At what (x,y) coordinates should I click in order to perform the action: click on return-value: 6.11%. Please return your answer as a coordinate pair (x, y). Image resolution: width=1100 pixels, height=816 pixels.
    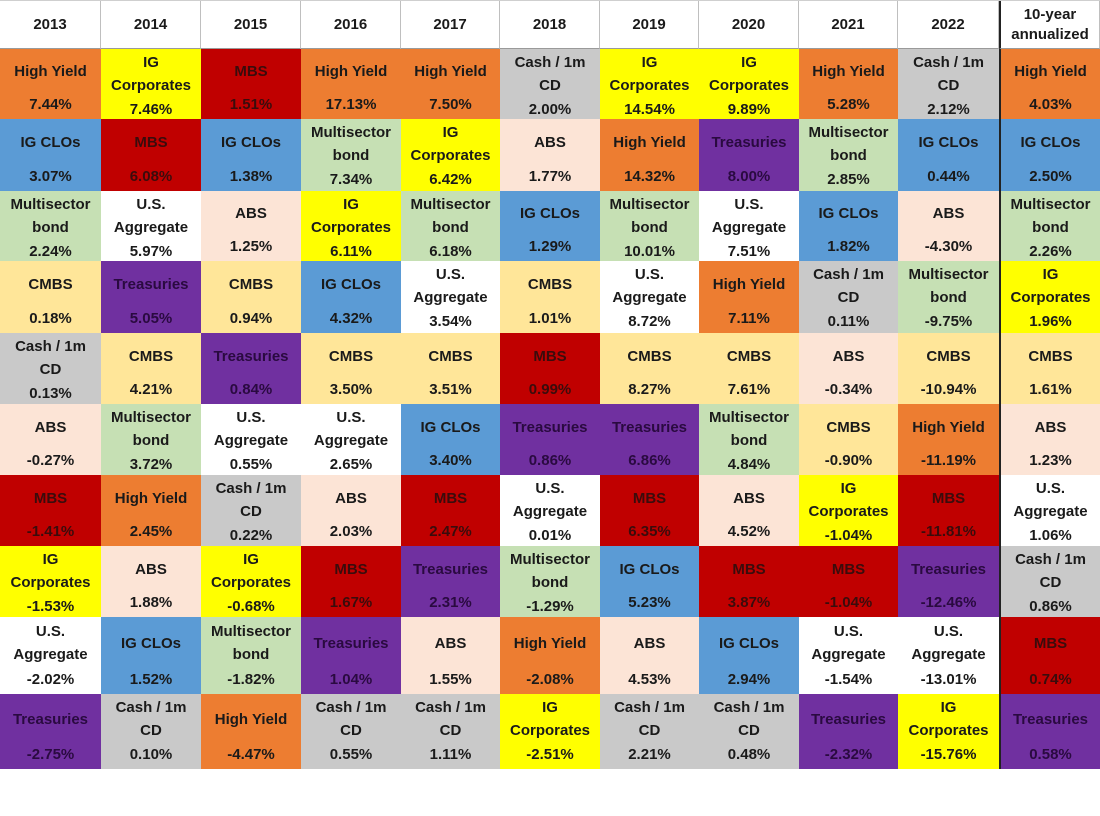
    Looking at the image, I should click on (351, 251).